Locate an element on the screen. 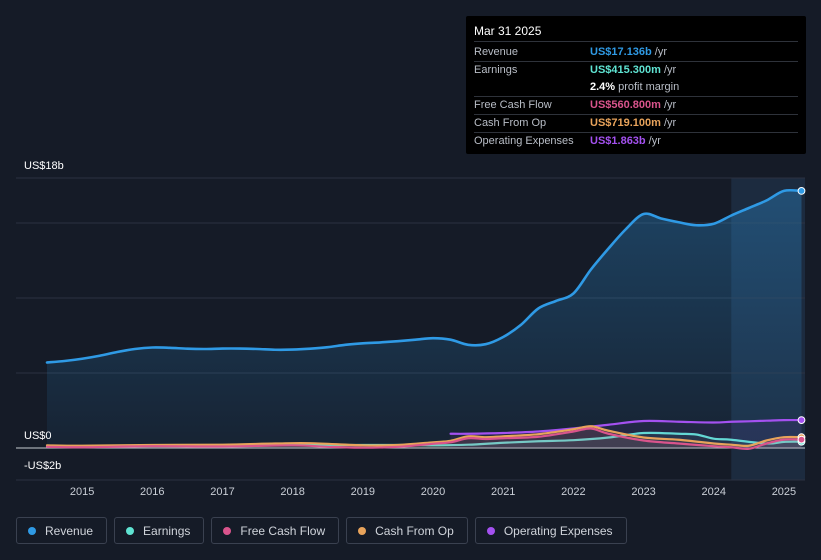  x-tick-label: 2020 is located at coordinates (433, 492).